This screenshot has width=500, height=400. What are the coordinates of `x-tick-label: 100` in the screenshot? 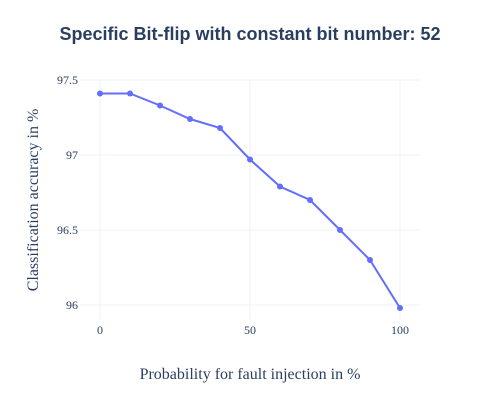 It's located at (400, 330).